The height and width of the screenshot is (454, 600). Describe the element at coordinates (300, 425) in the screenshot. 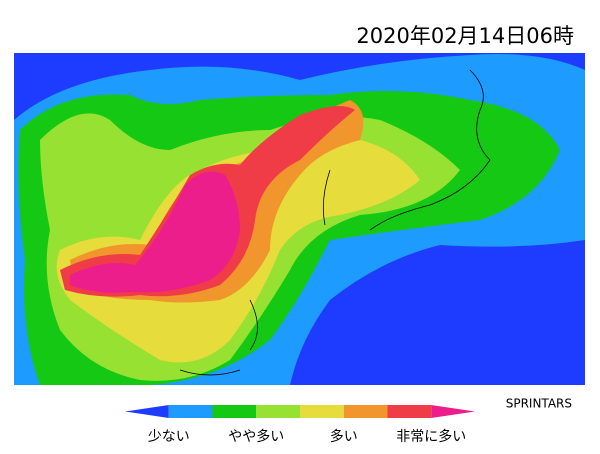

I see `legend: 少ない やや多い 多い 非常に多い` at that location.